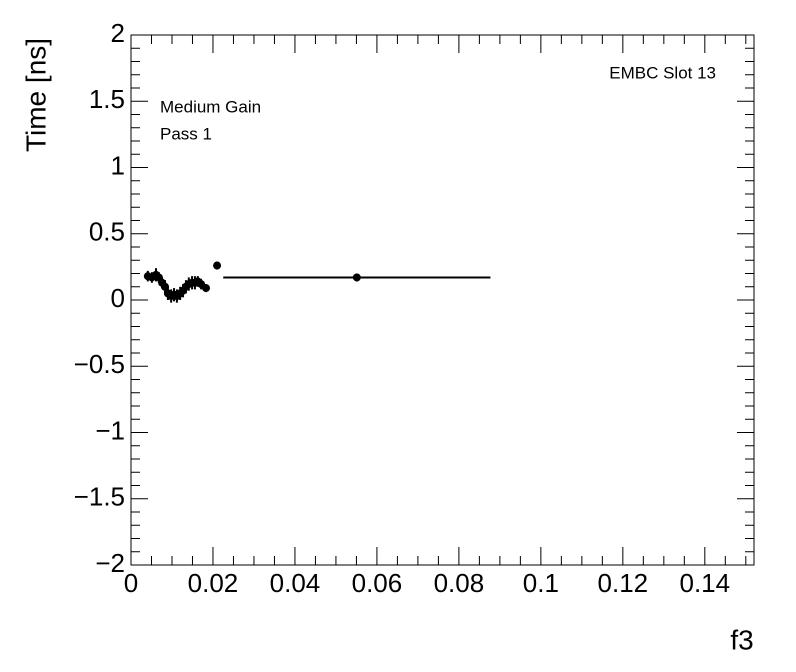 The width and height of the screenshot is (796, 672). What do you see at coordinates (295, 583) in the screenshot?
I see `x-tick-label: 0.04` at bounding box center [295, 583].